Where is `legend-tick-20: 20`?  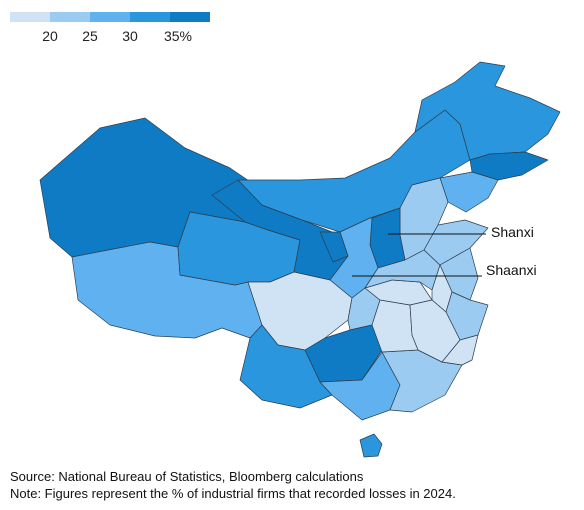
legend-tick-20: 20 is located at coordinates (50, 36).